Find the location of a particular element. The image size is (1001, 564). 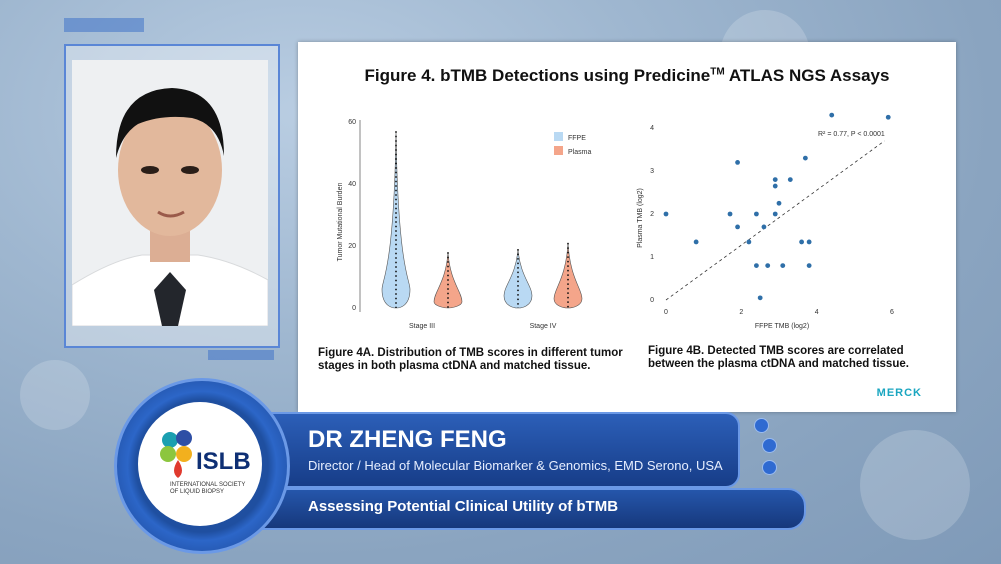

violin-ytick-label: 20 is located at coordinates (352, 246).